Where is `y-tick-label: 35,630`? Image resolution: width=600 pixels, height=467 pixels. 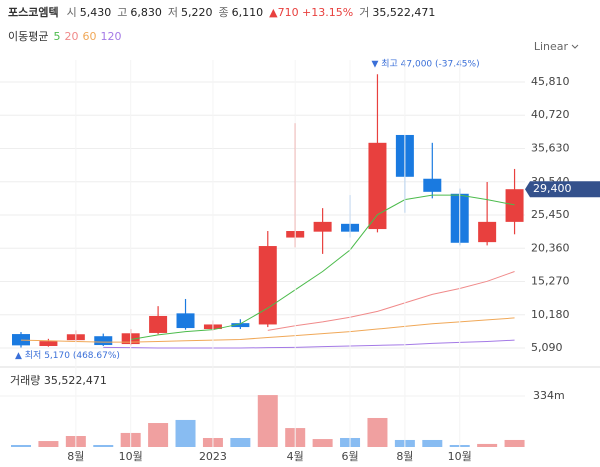
y-tick-label: 35,630 is located at coordinates (550, 147).